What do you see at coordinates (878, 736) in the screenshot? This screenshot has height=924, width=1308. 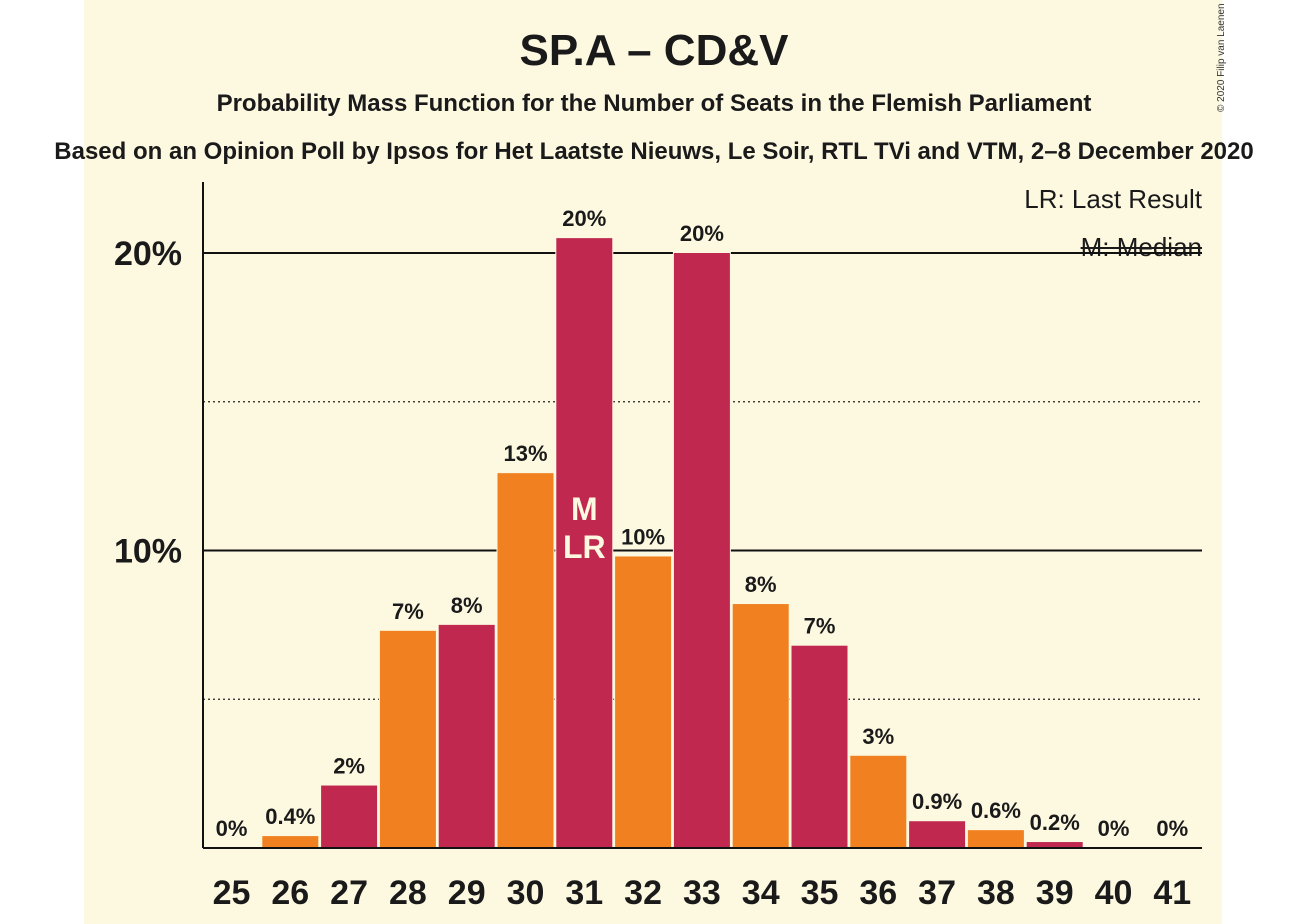 I see `data-label: 3%` at bounding box center [878, 736].